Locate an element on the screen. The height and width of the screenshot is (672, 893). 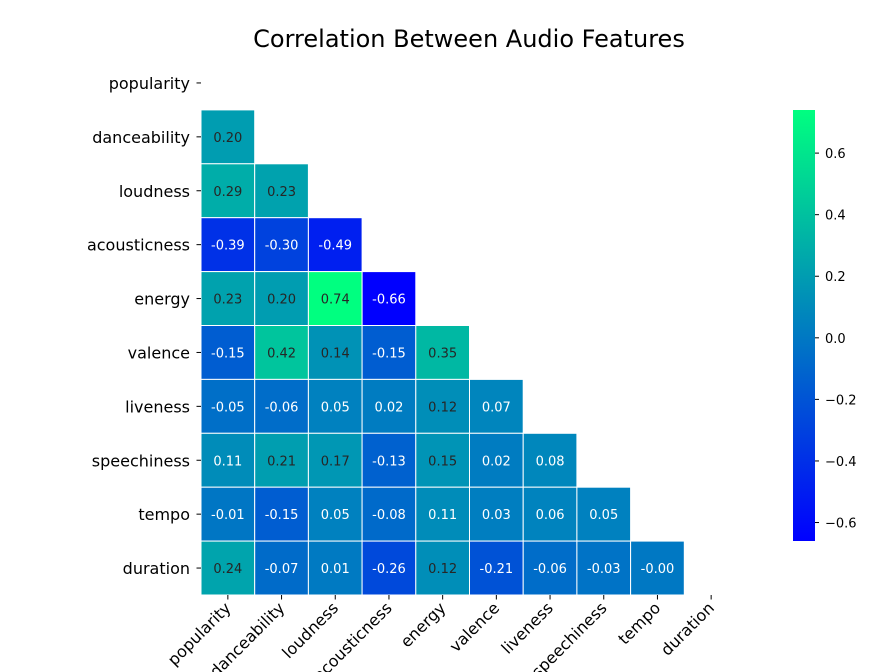
cell-value-label: 0.42 is located at coordinates (281, 353).